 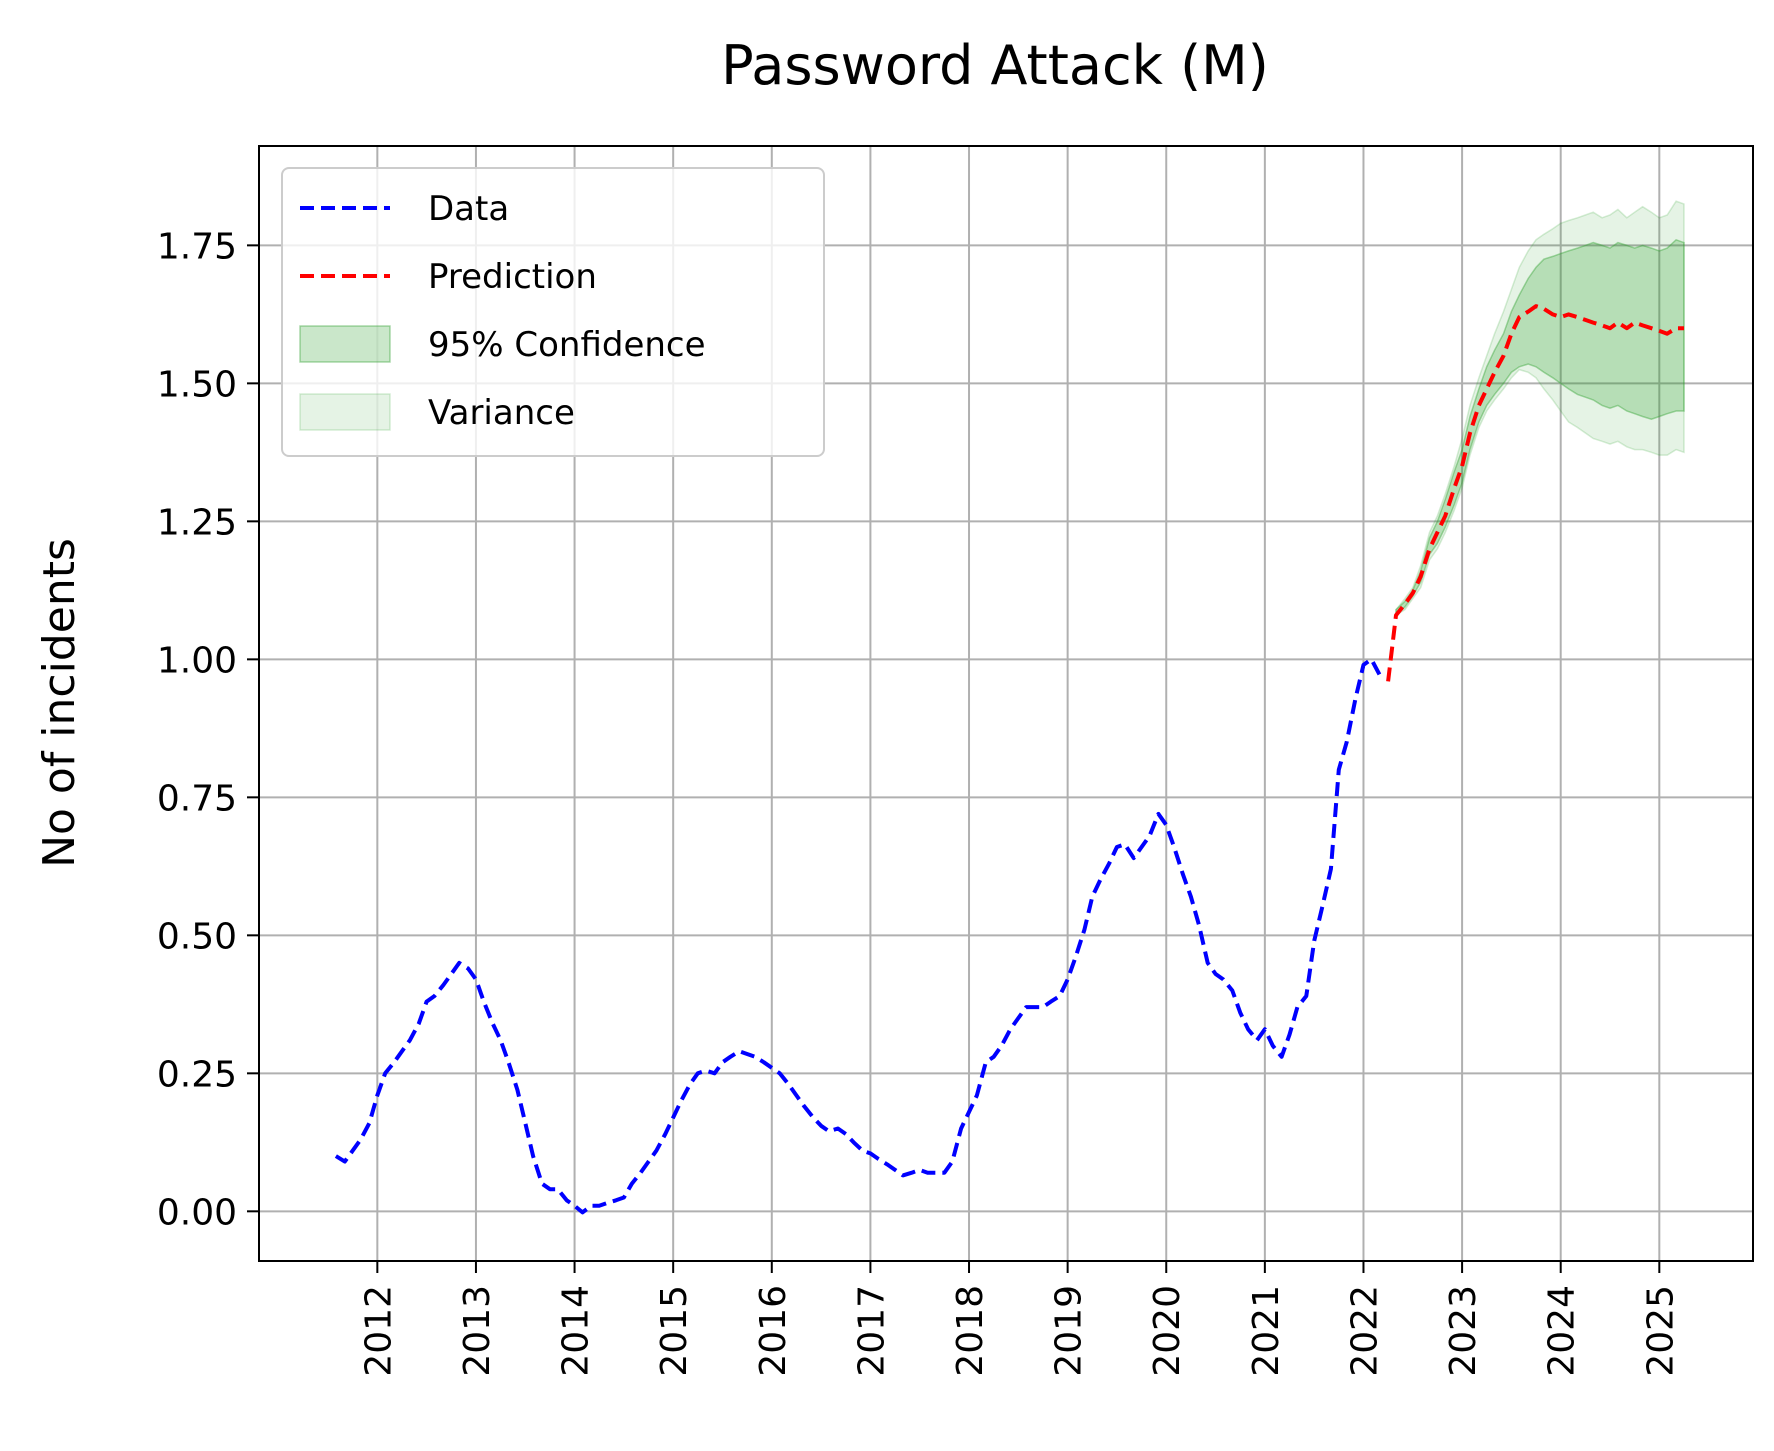 What do you see at coordinates (970, 1331) in the screenshot?
I see `x-tick-label: 2018` at bounding box center [970, 1331].